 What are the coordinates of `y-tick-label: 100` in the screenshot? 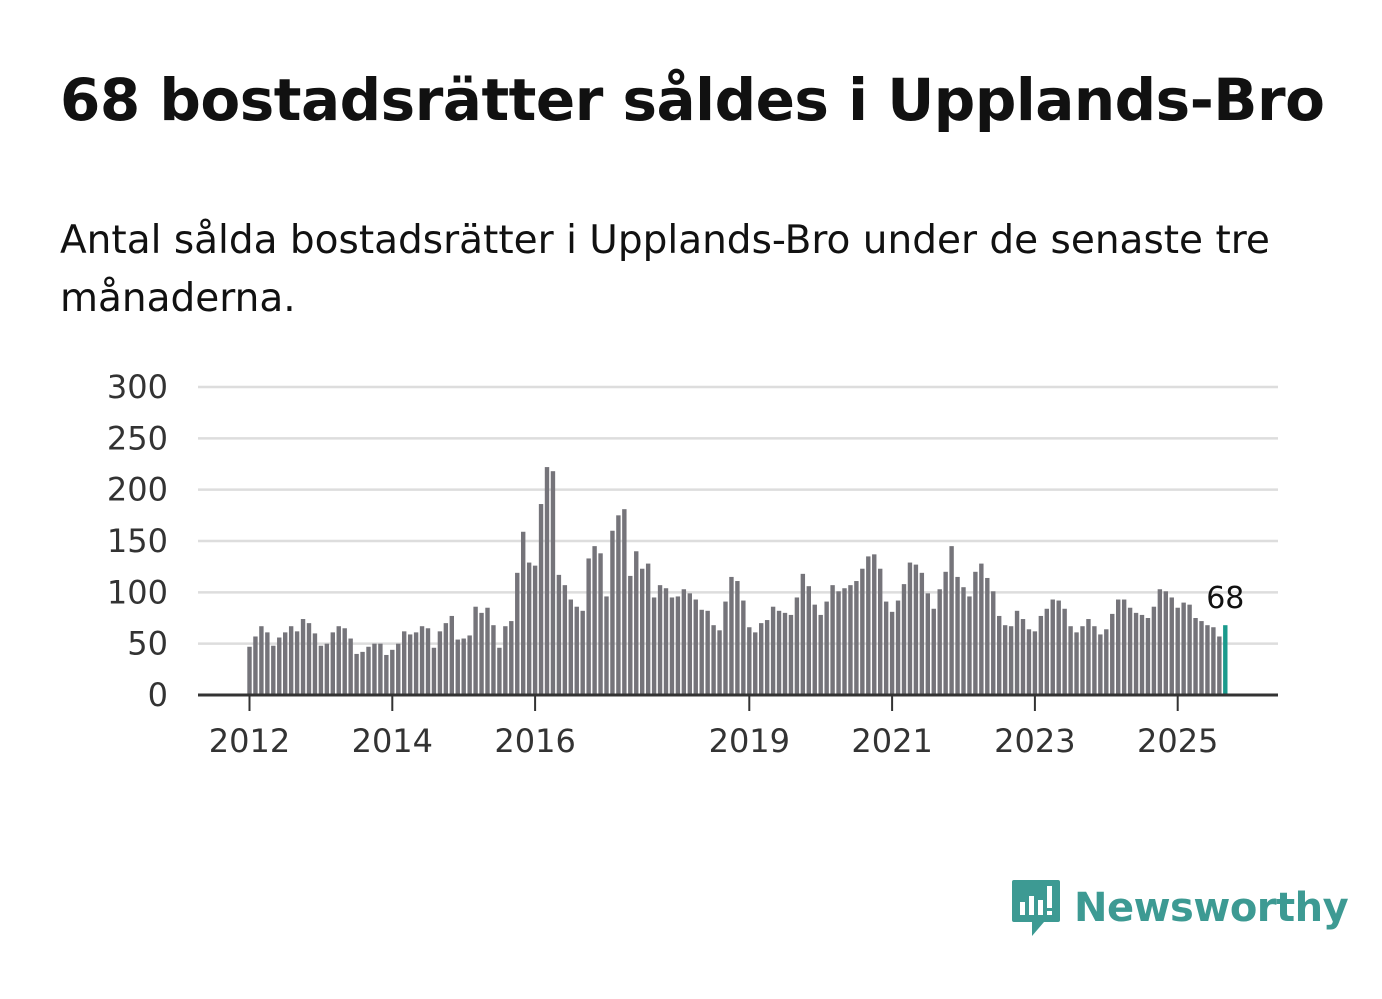 It's located at (137, 592).